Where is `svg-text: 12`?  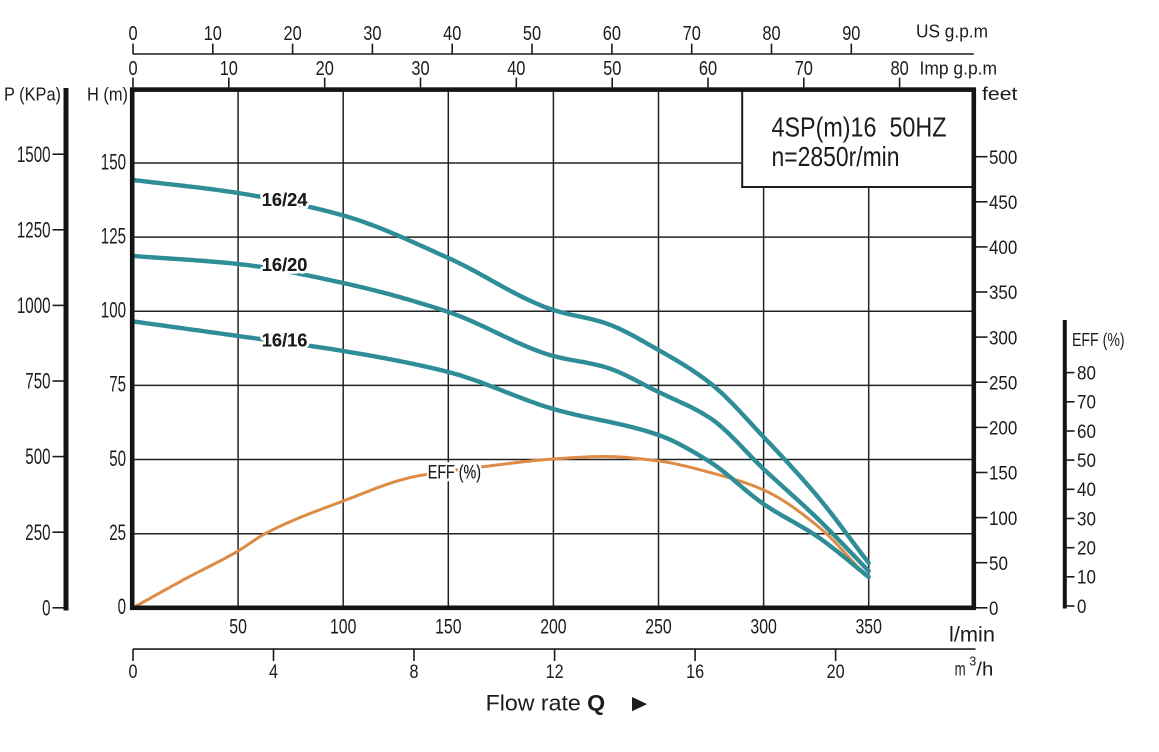 svg-text: 12 is located at coordinates (555, 672).